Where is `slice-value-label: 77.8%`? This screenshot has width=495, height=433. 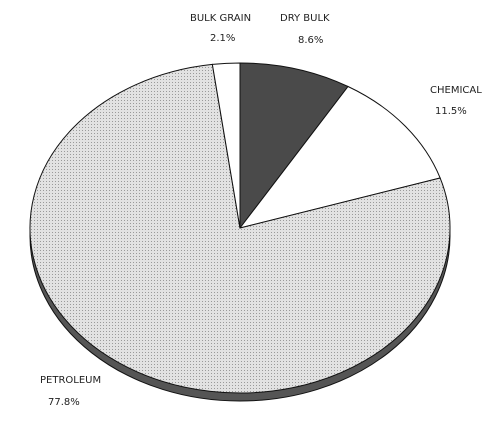
slice-value-label: 77.8% is located at coordinates (64, 402).